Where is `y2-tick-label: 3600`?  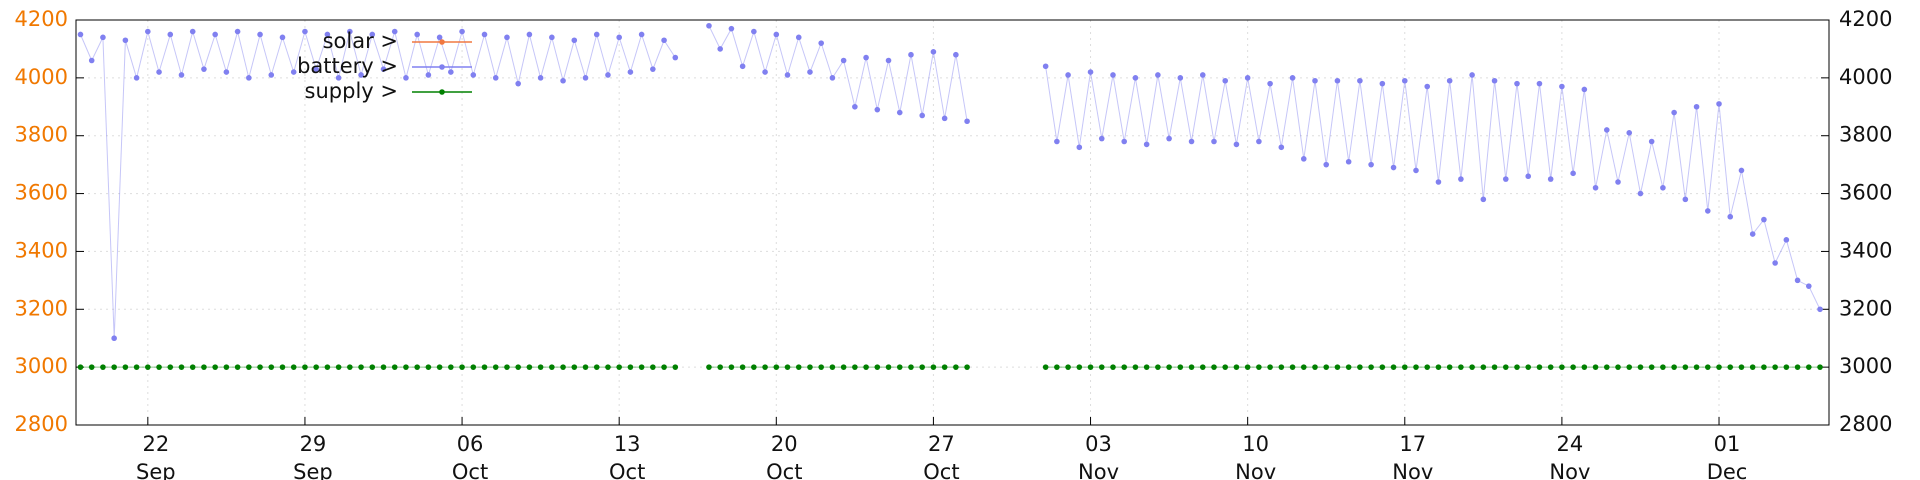 y2-tick-label: 3600 is located at coordinates (1865, 193).